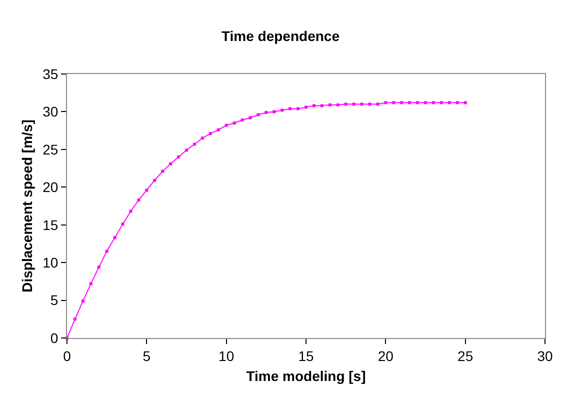 The width and height of the screenshot is (561, 400). I want to click on x-tick-label: 0, so click(67, 356).